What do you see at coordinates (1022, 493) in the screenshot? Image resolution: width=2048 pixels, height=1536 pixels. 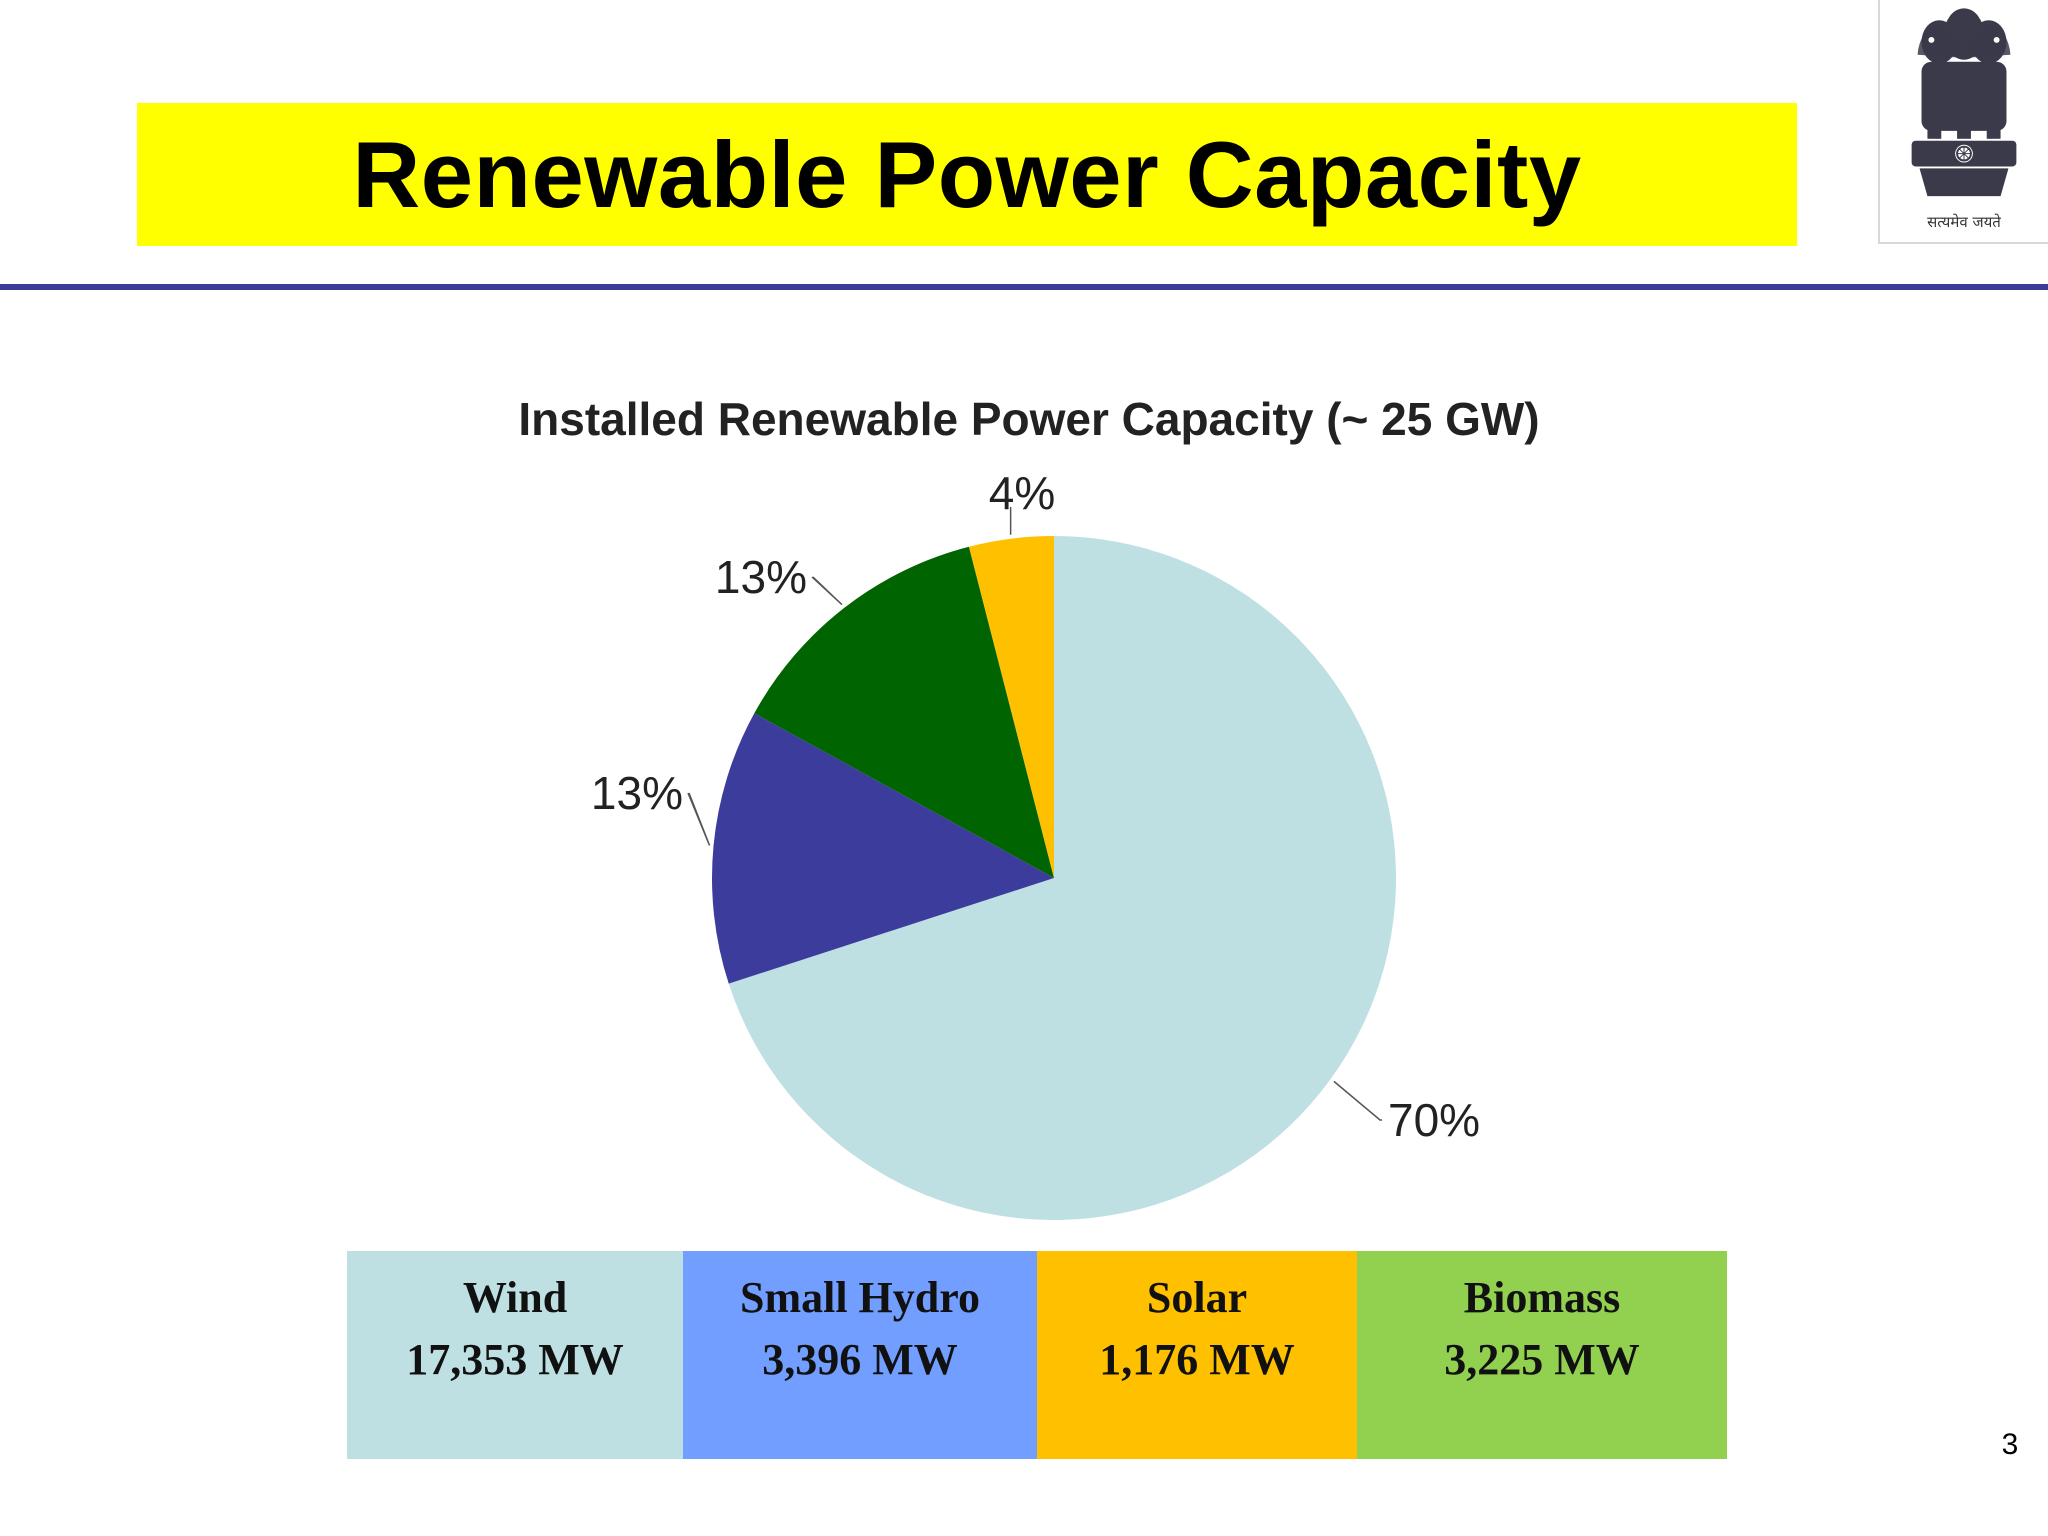 I see `slice-percent-label: 4%` at bounding box center [1022, 493].